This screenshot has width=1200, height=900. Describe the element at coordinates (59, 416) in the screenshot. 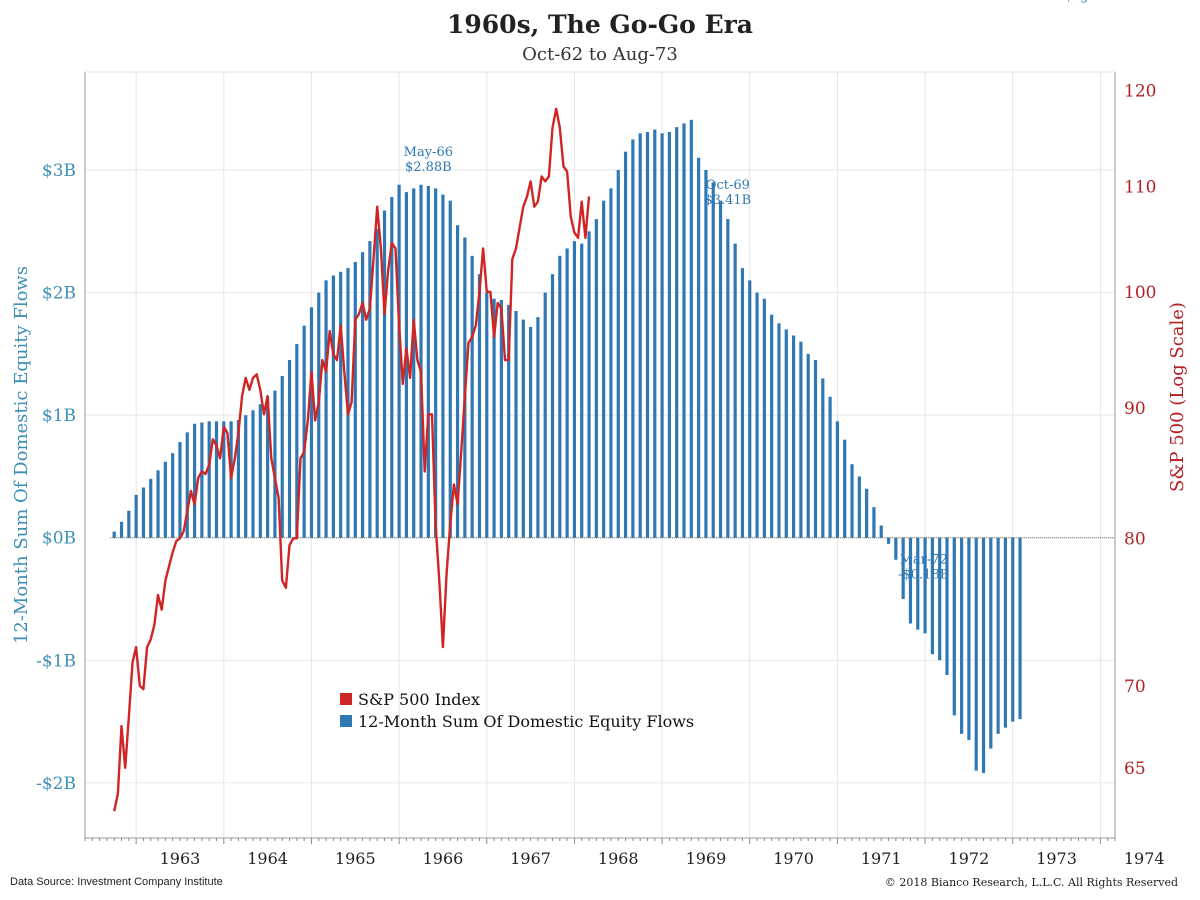

I see `left-tick-label: $1B` at that location.